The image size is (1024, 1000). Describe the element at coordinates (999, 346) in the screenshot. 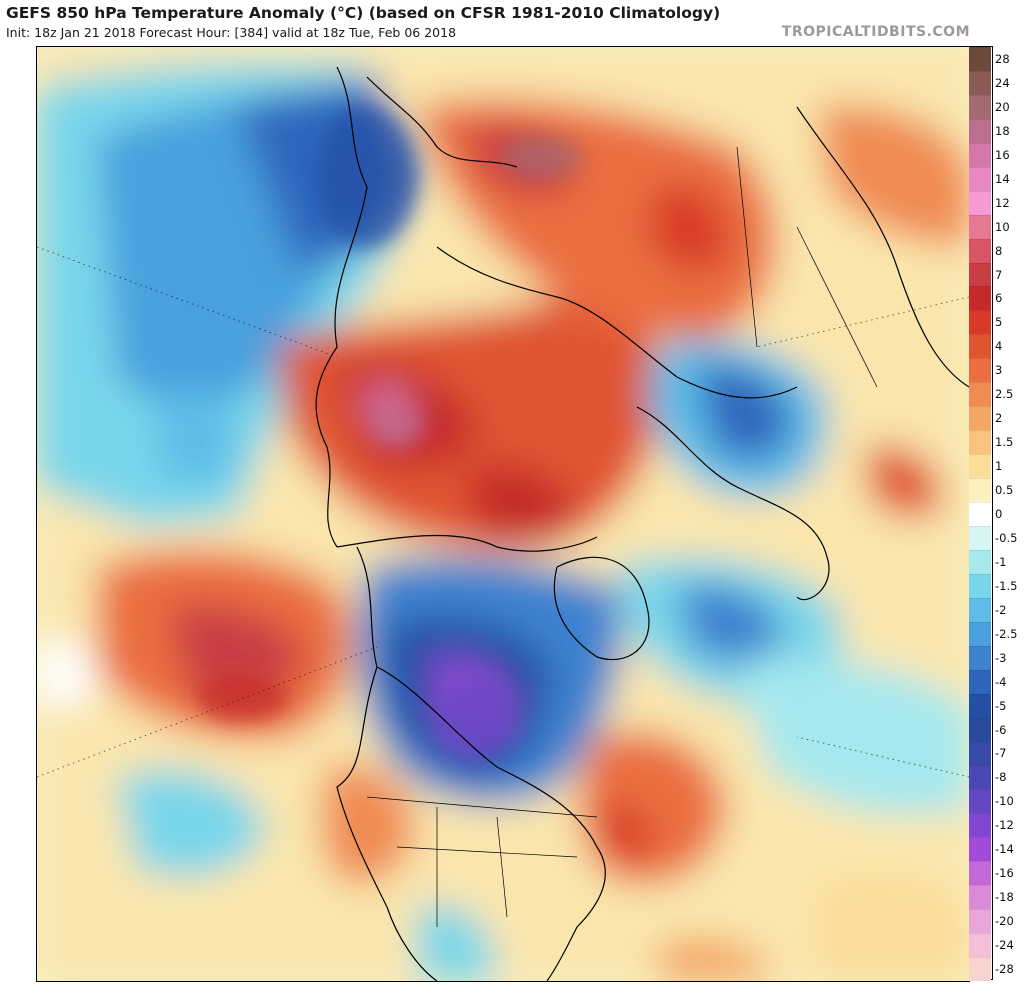

I see `color-scale-label: 4` at that location.